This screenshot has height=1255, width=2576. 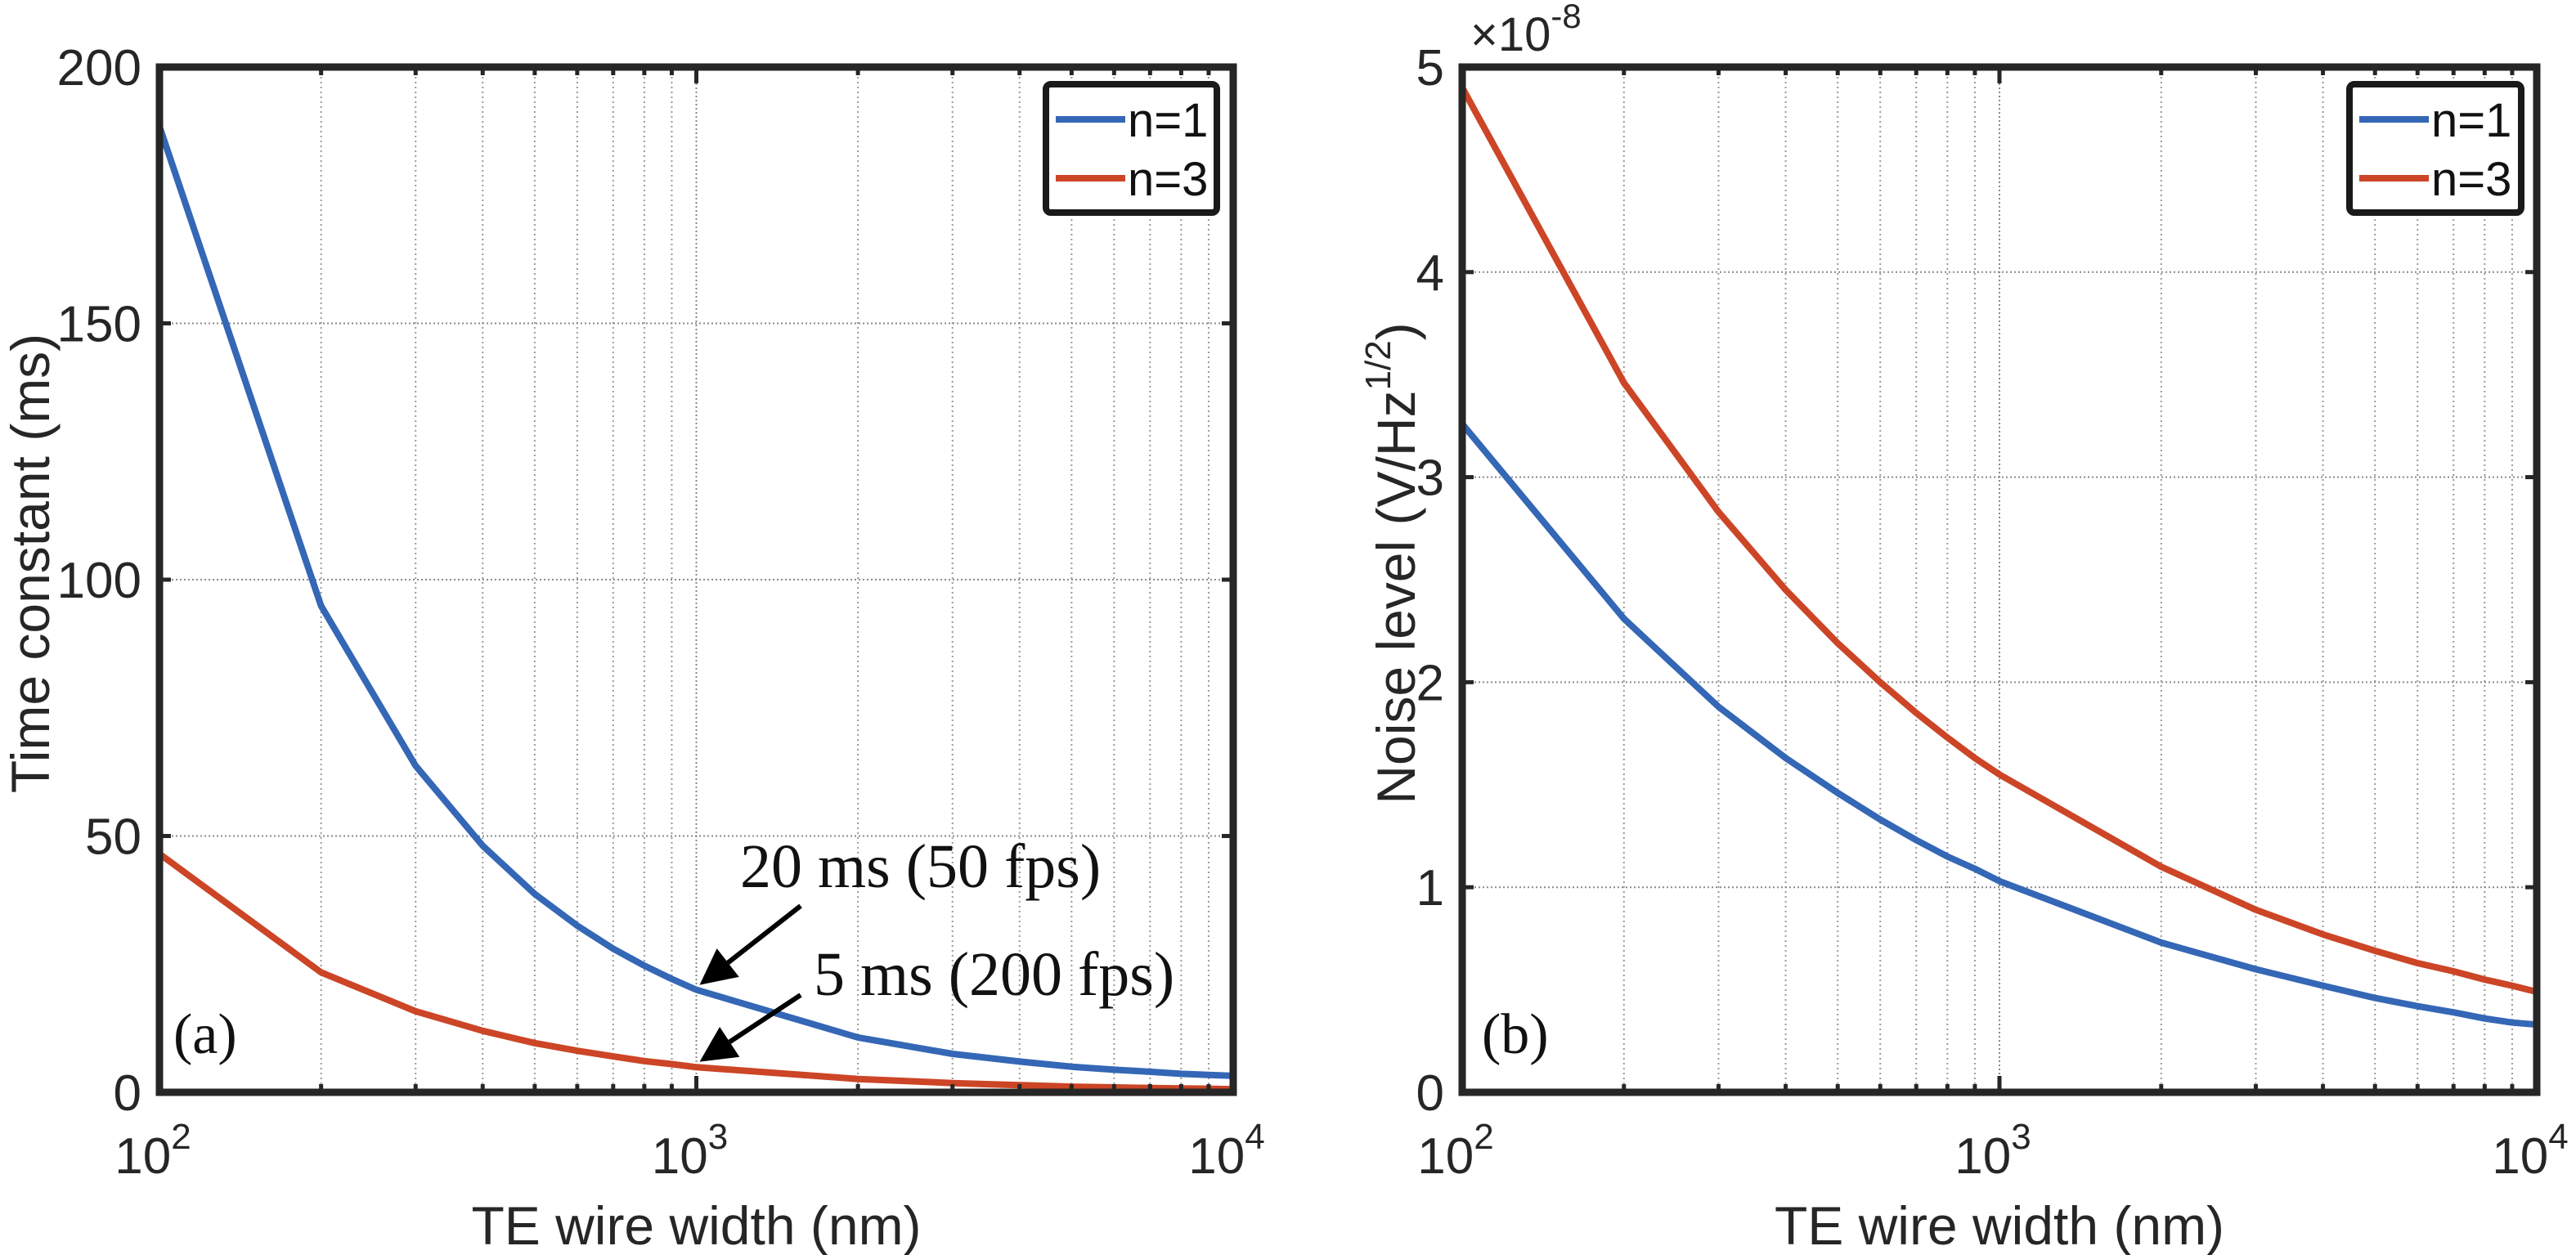 What do you see at coordinates (696, 1225) in the screenshot?
I see `panel-a-x-axis-label: TE wire width (nm)` at bounding box center [696, 1225].